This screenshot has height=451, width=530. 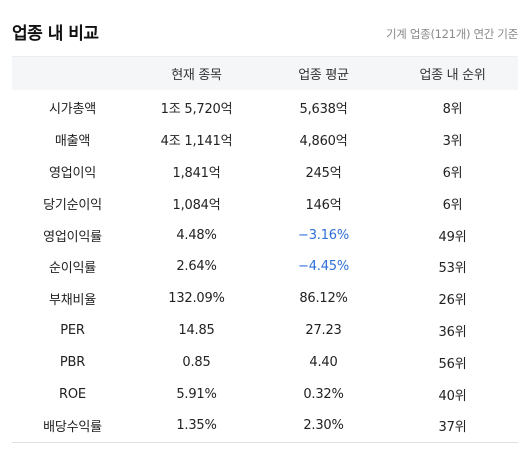 I want to click on industry-average-value: 2.30%, so click(x=323, y=426).